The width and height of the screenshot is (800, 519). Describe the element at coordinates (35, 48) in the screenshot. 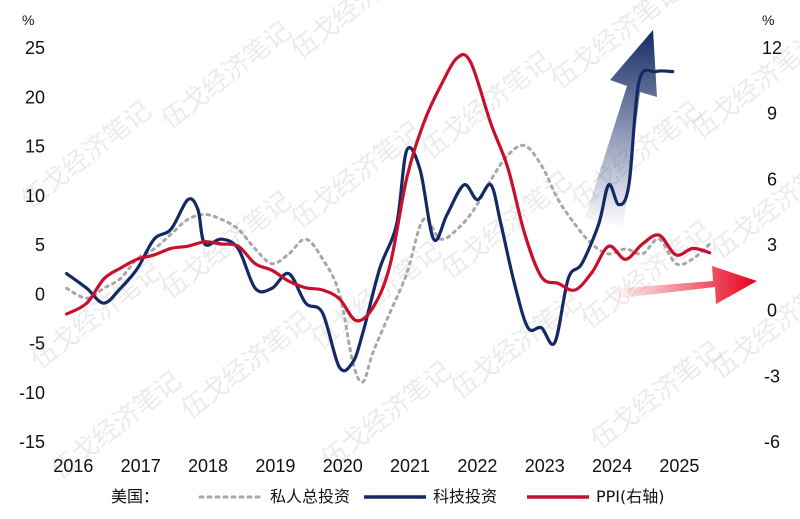

I see `left-tick-label: 25` at that location.